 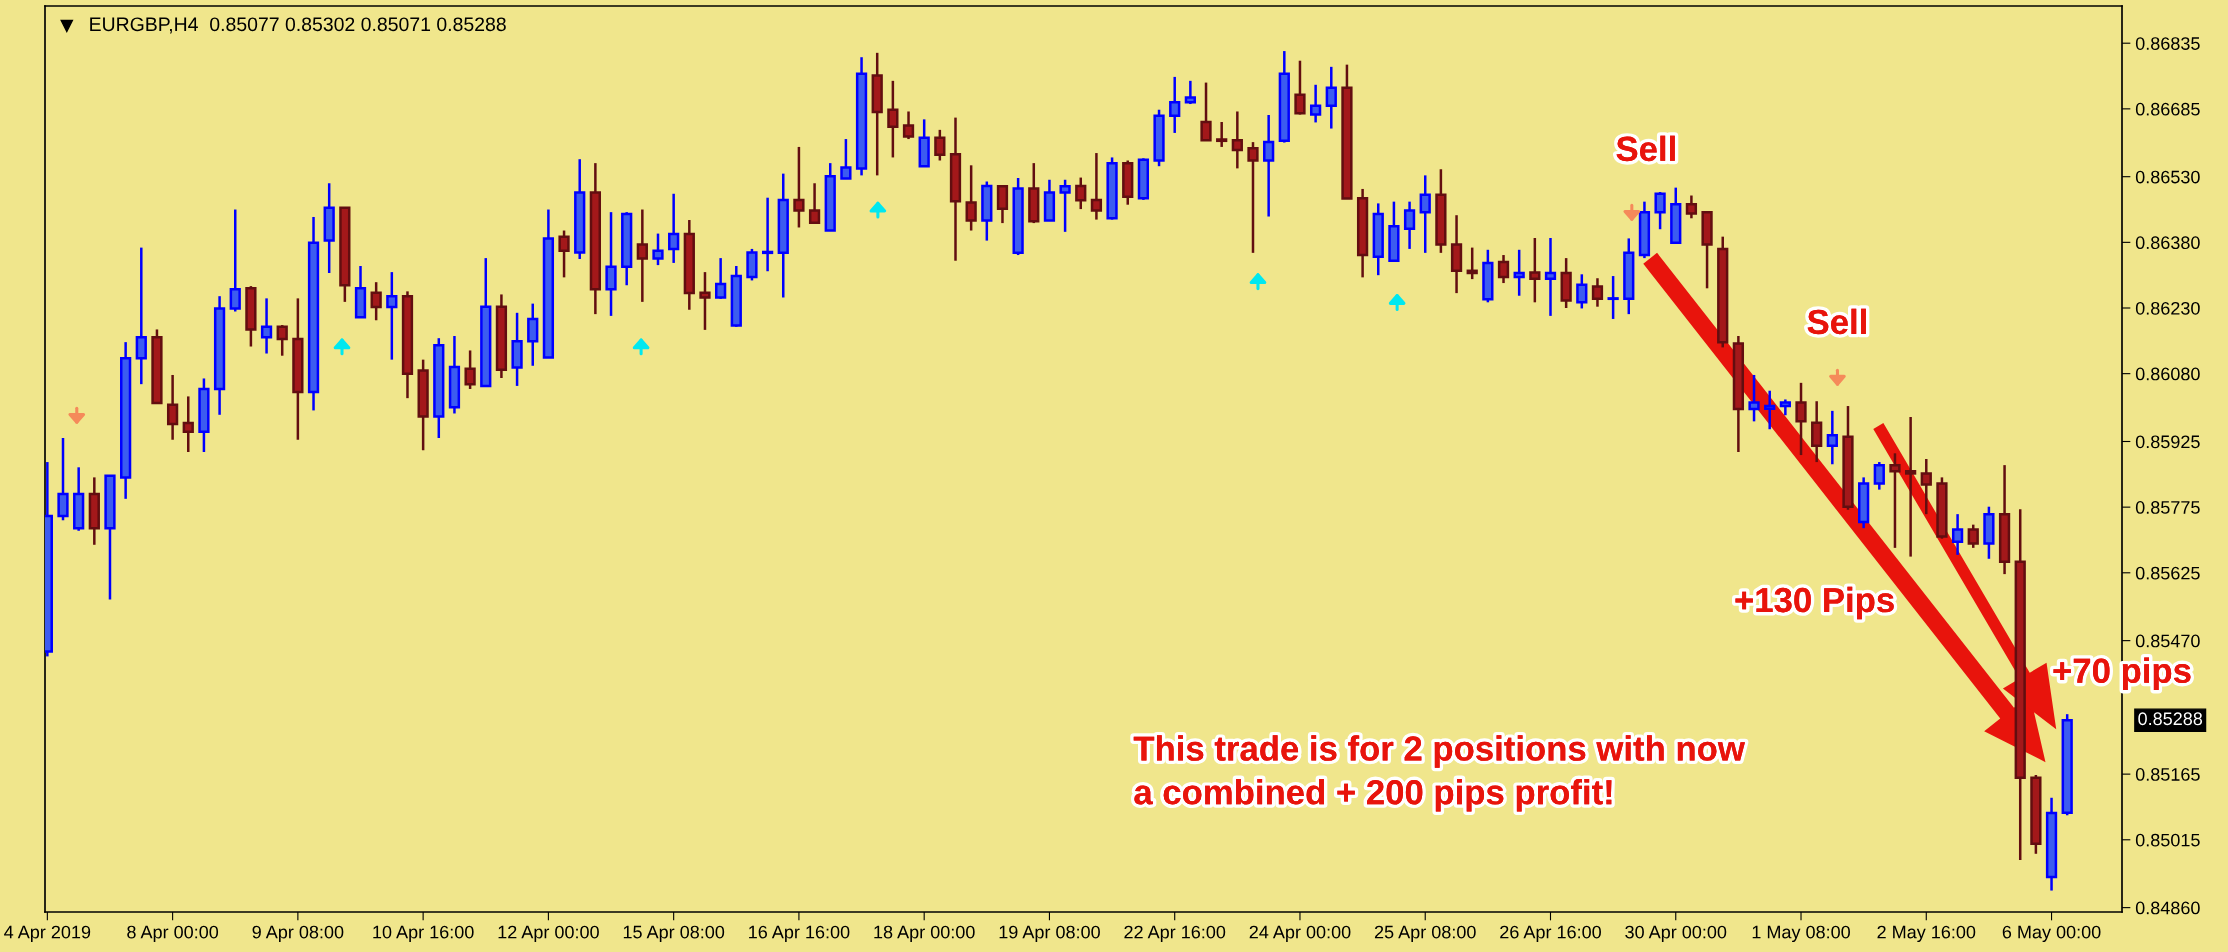 I want to click on y-tick-label: 0.85165, so click(x=2167, y=774).